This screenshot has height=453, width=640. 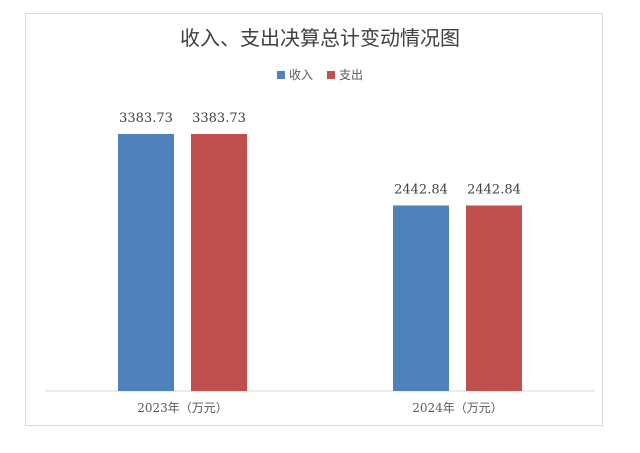 I want to click on legend: 收入 支出, so click(x=320, y=74).